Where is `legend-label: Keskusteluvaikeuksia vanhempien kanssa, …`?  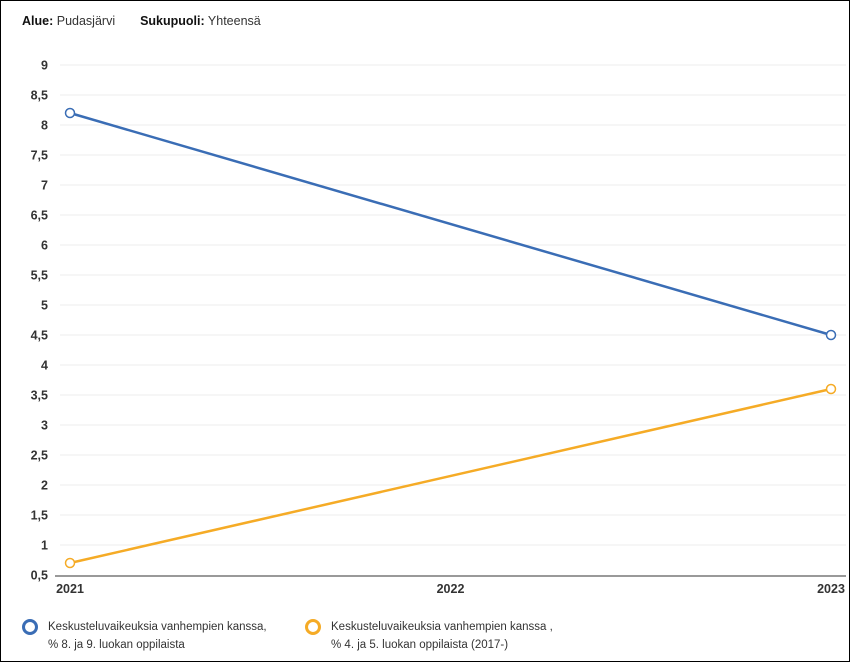 legend-label: Keskusteluvaikeuksia vanhempien kanssa, … is located at coordinates (157, 636).